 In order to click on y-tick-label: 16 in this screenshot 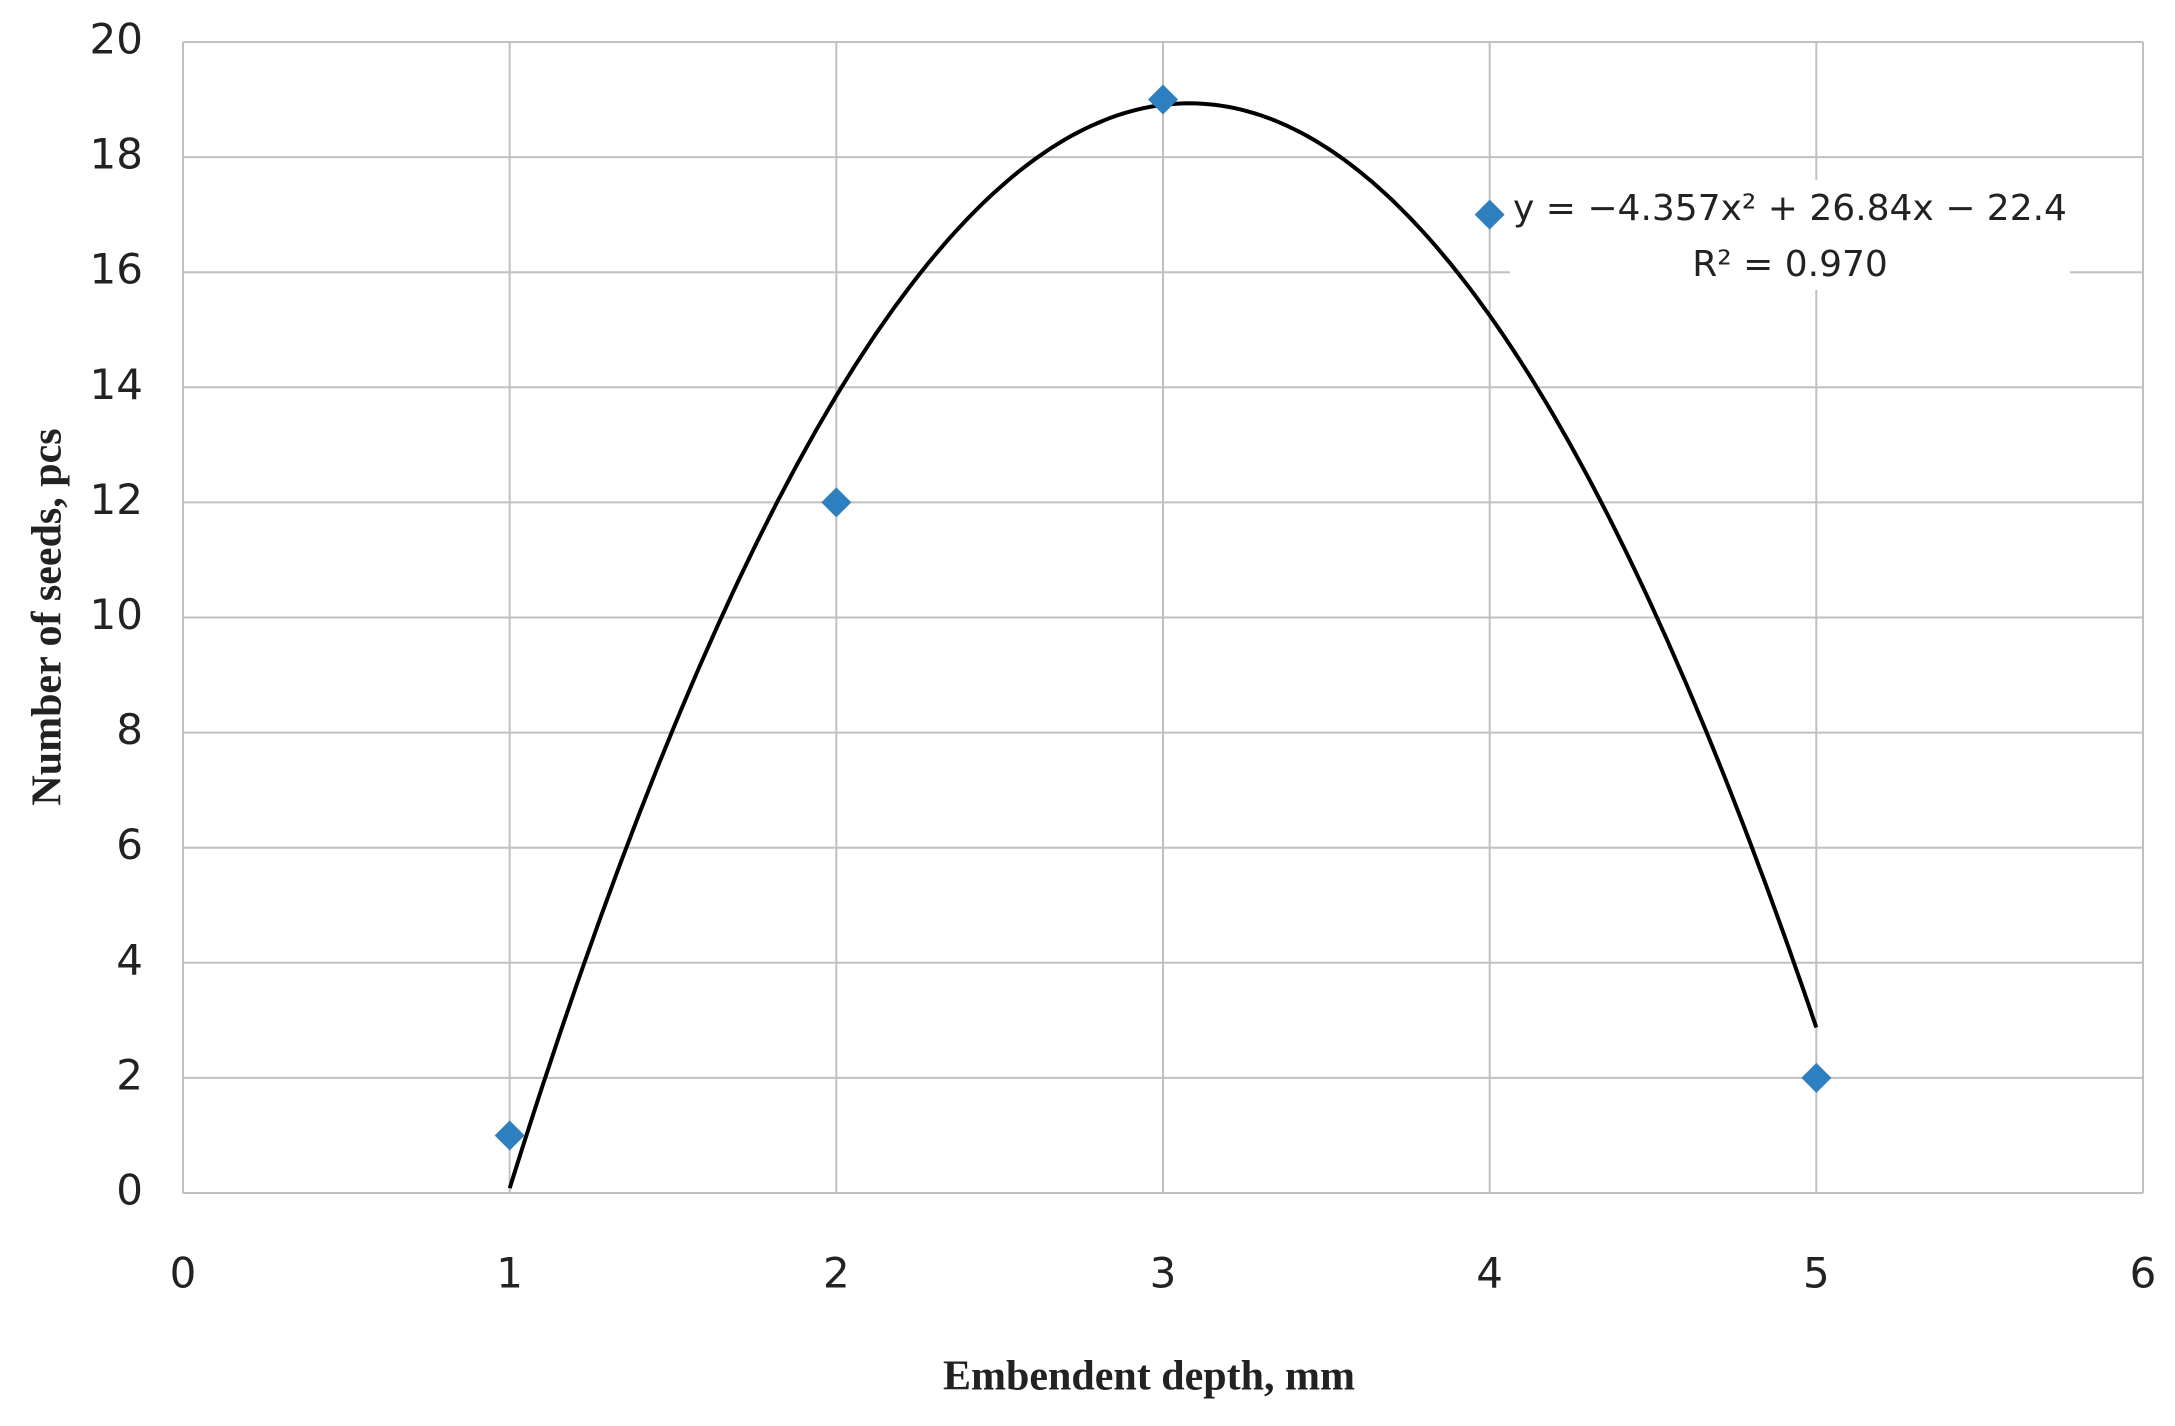, I will do `click(116, 269)`.